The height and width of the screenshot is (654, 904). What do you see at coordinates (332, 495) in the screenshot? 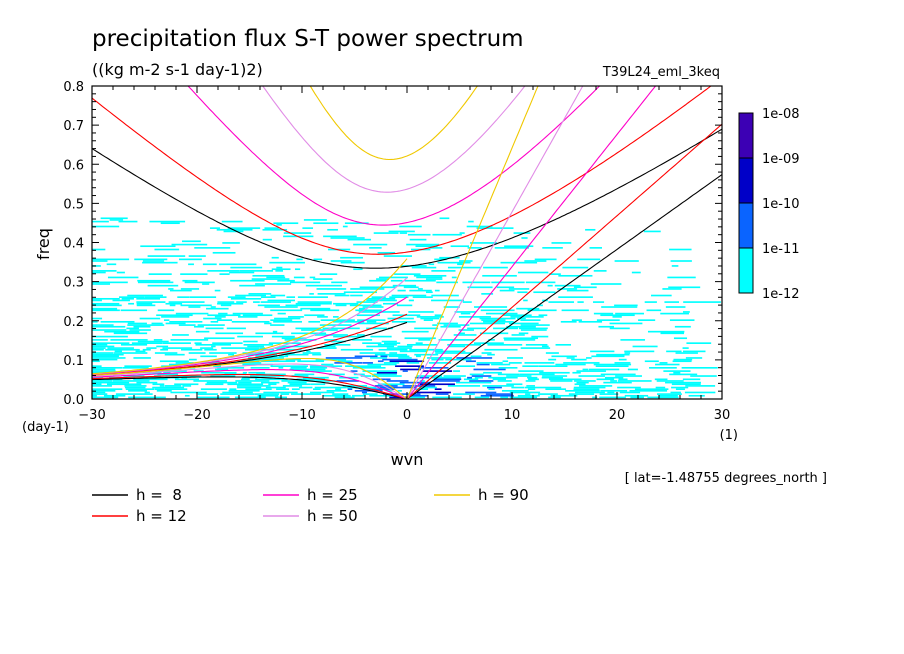
I see `legend-label: h = 25` at bounding box center [332, 495].